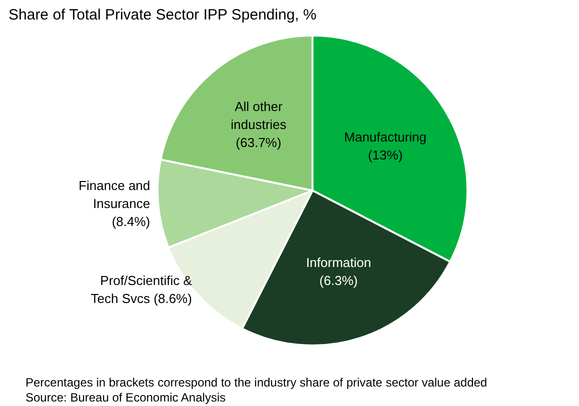  What do you see at coordinates (126, 397) in the screenshot?
I see `source-note: Source: Bureau of Economic Analysis` at bounding box center [126, 397].